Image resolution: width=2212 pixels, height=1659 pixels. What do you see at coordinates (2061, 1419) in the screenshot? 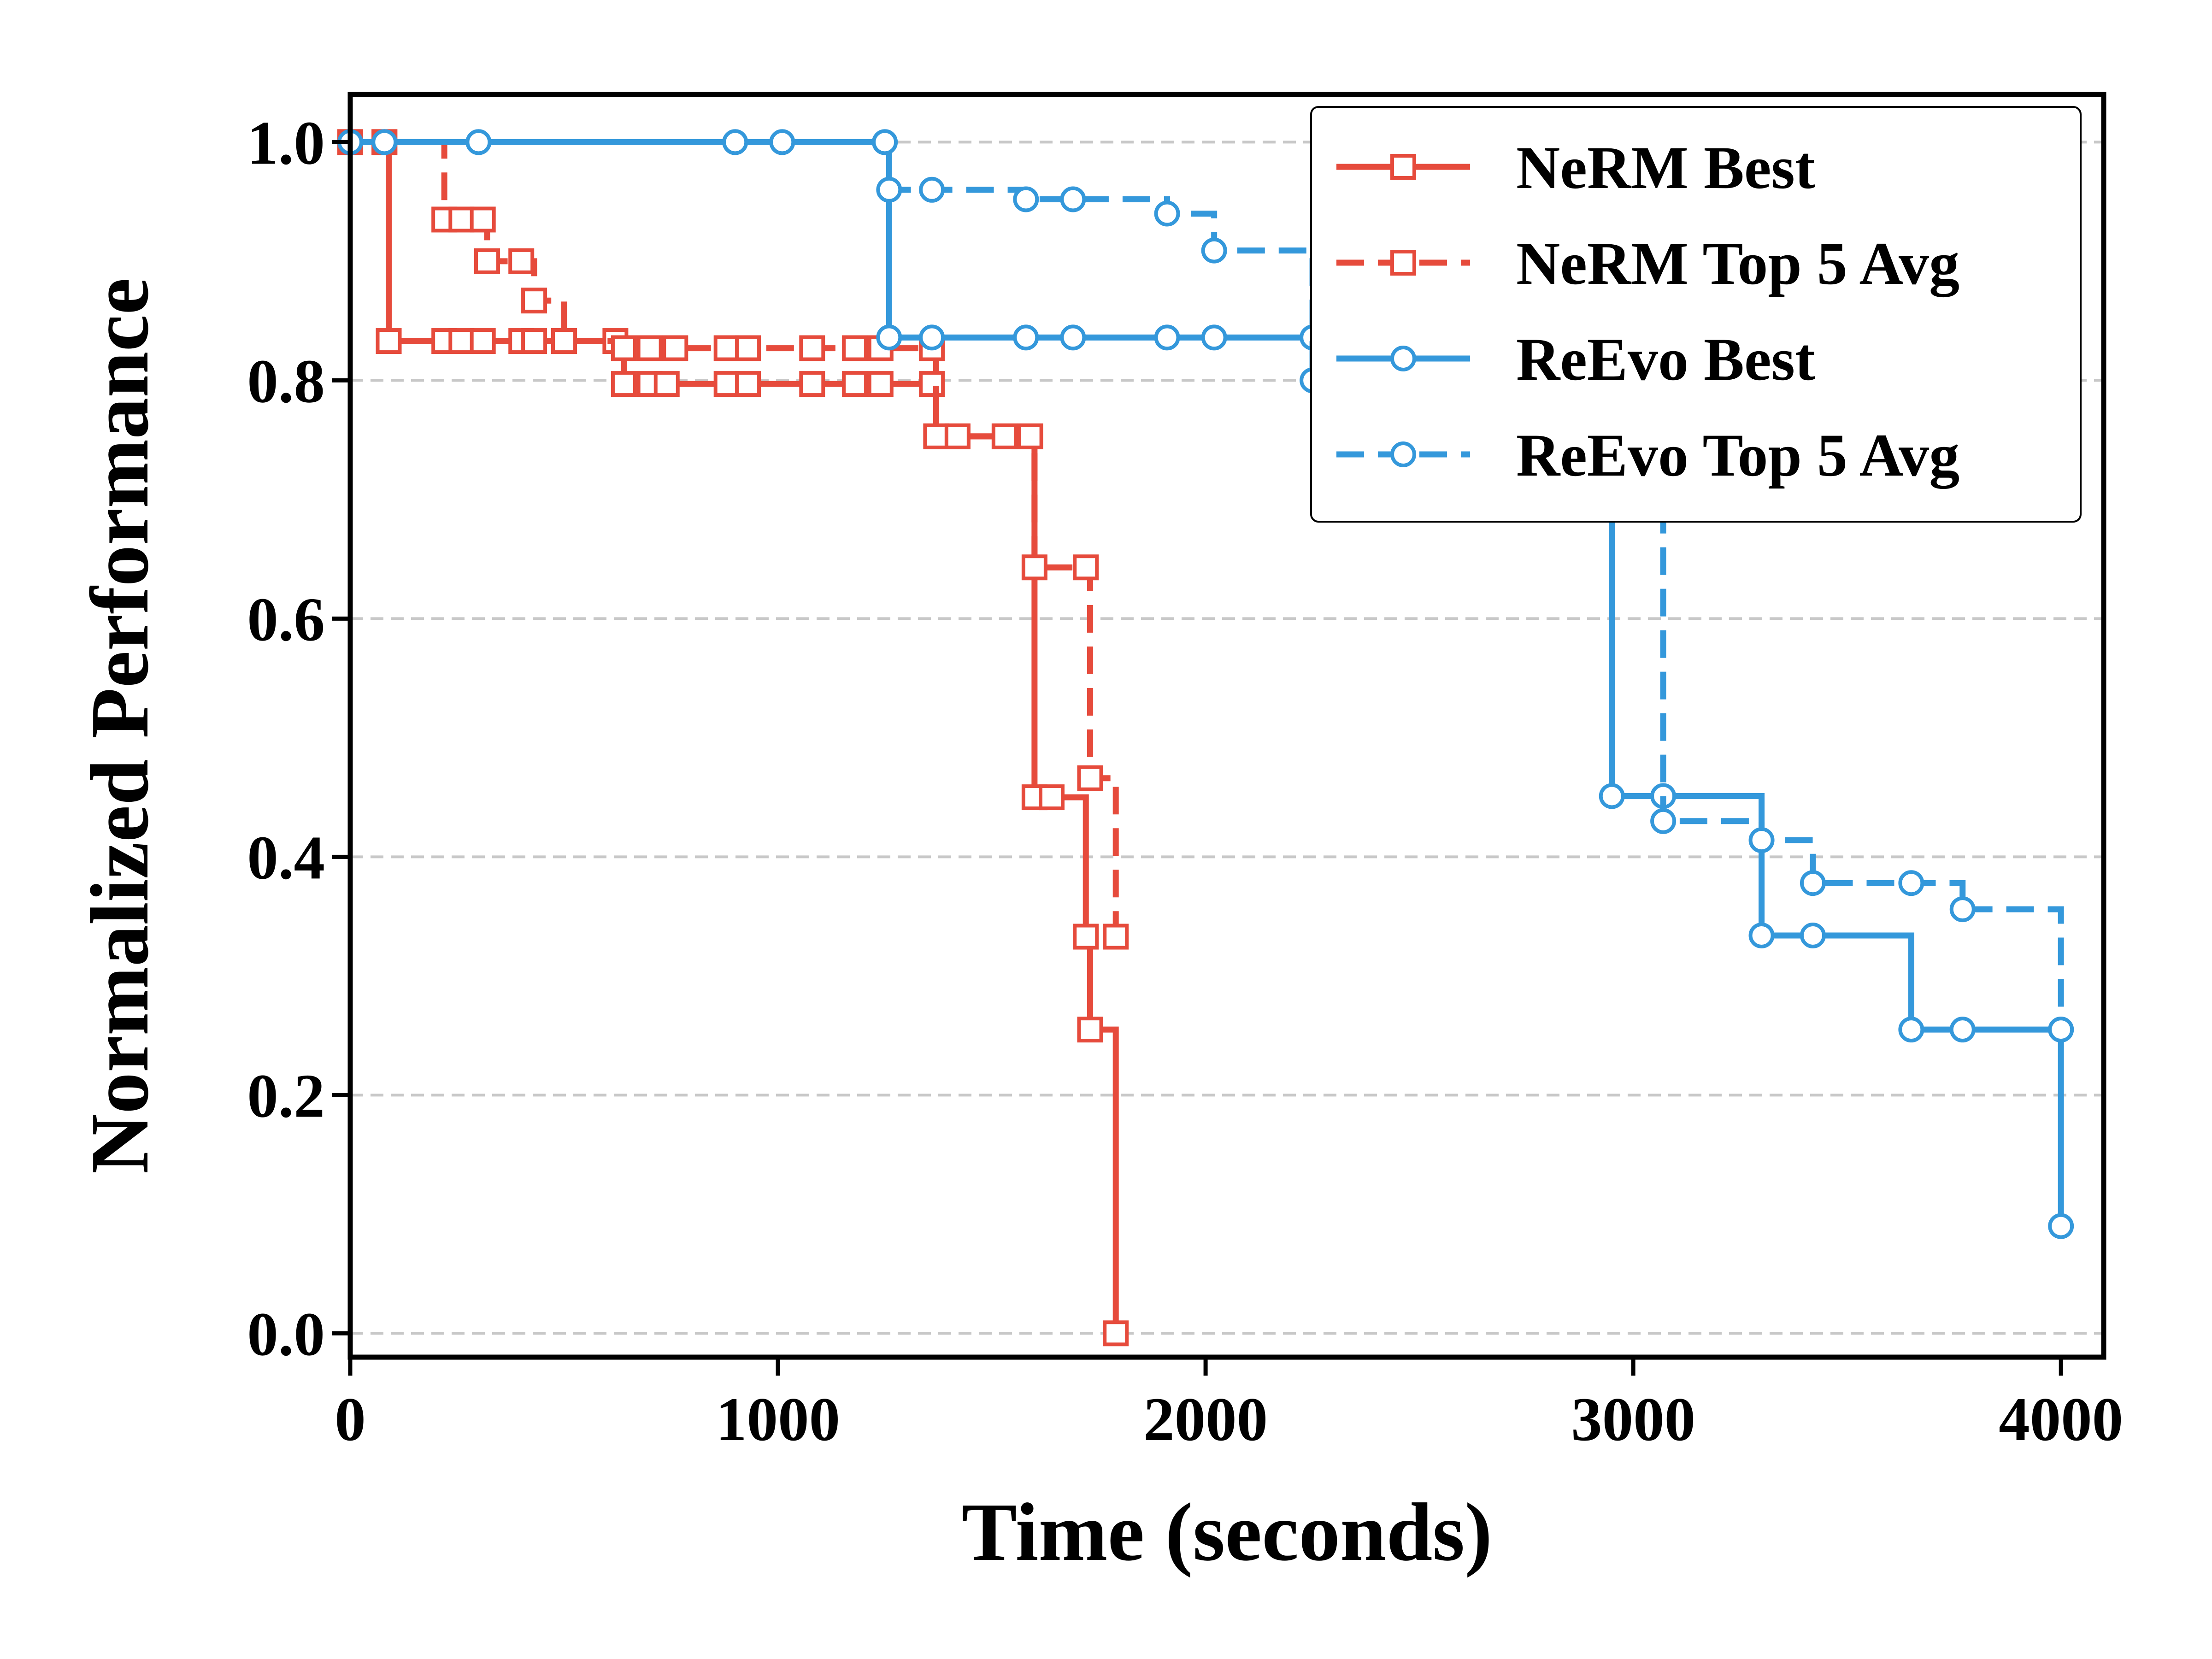
I see `x-tick-label-4: 4000` at bounding box center [2061, 1419].